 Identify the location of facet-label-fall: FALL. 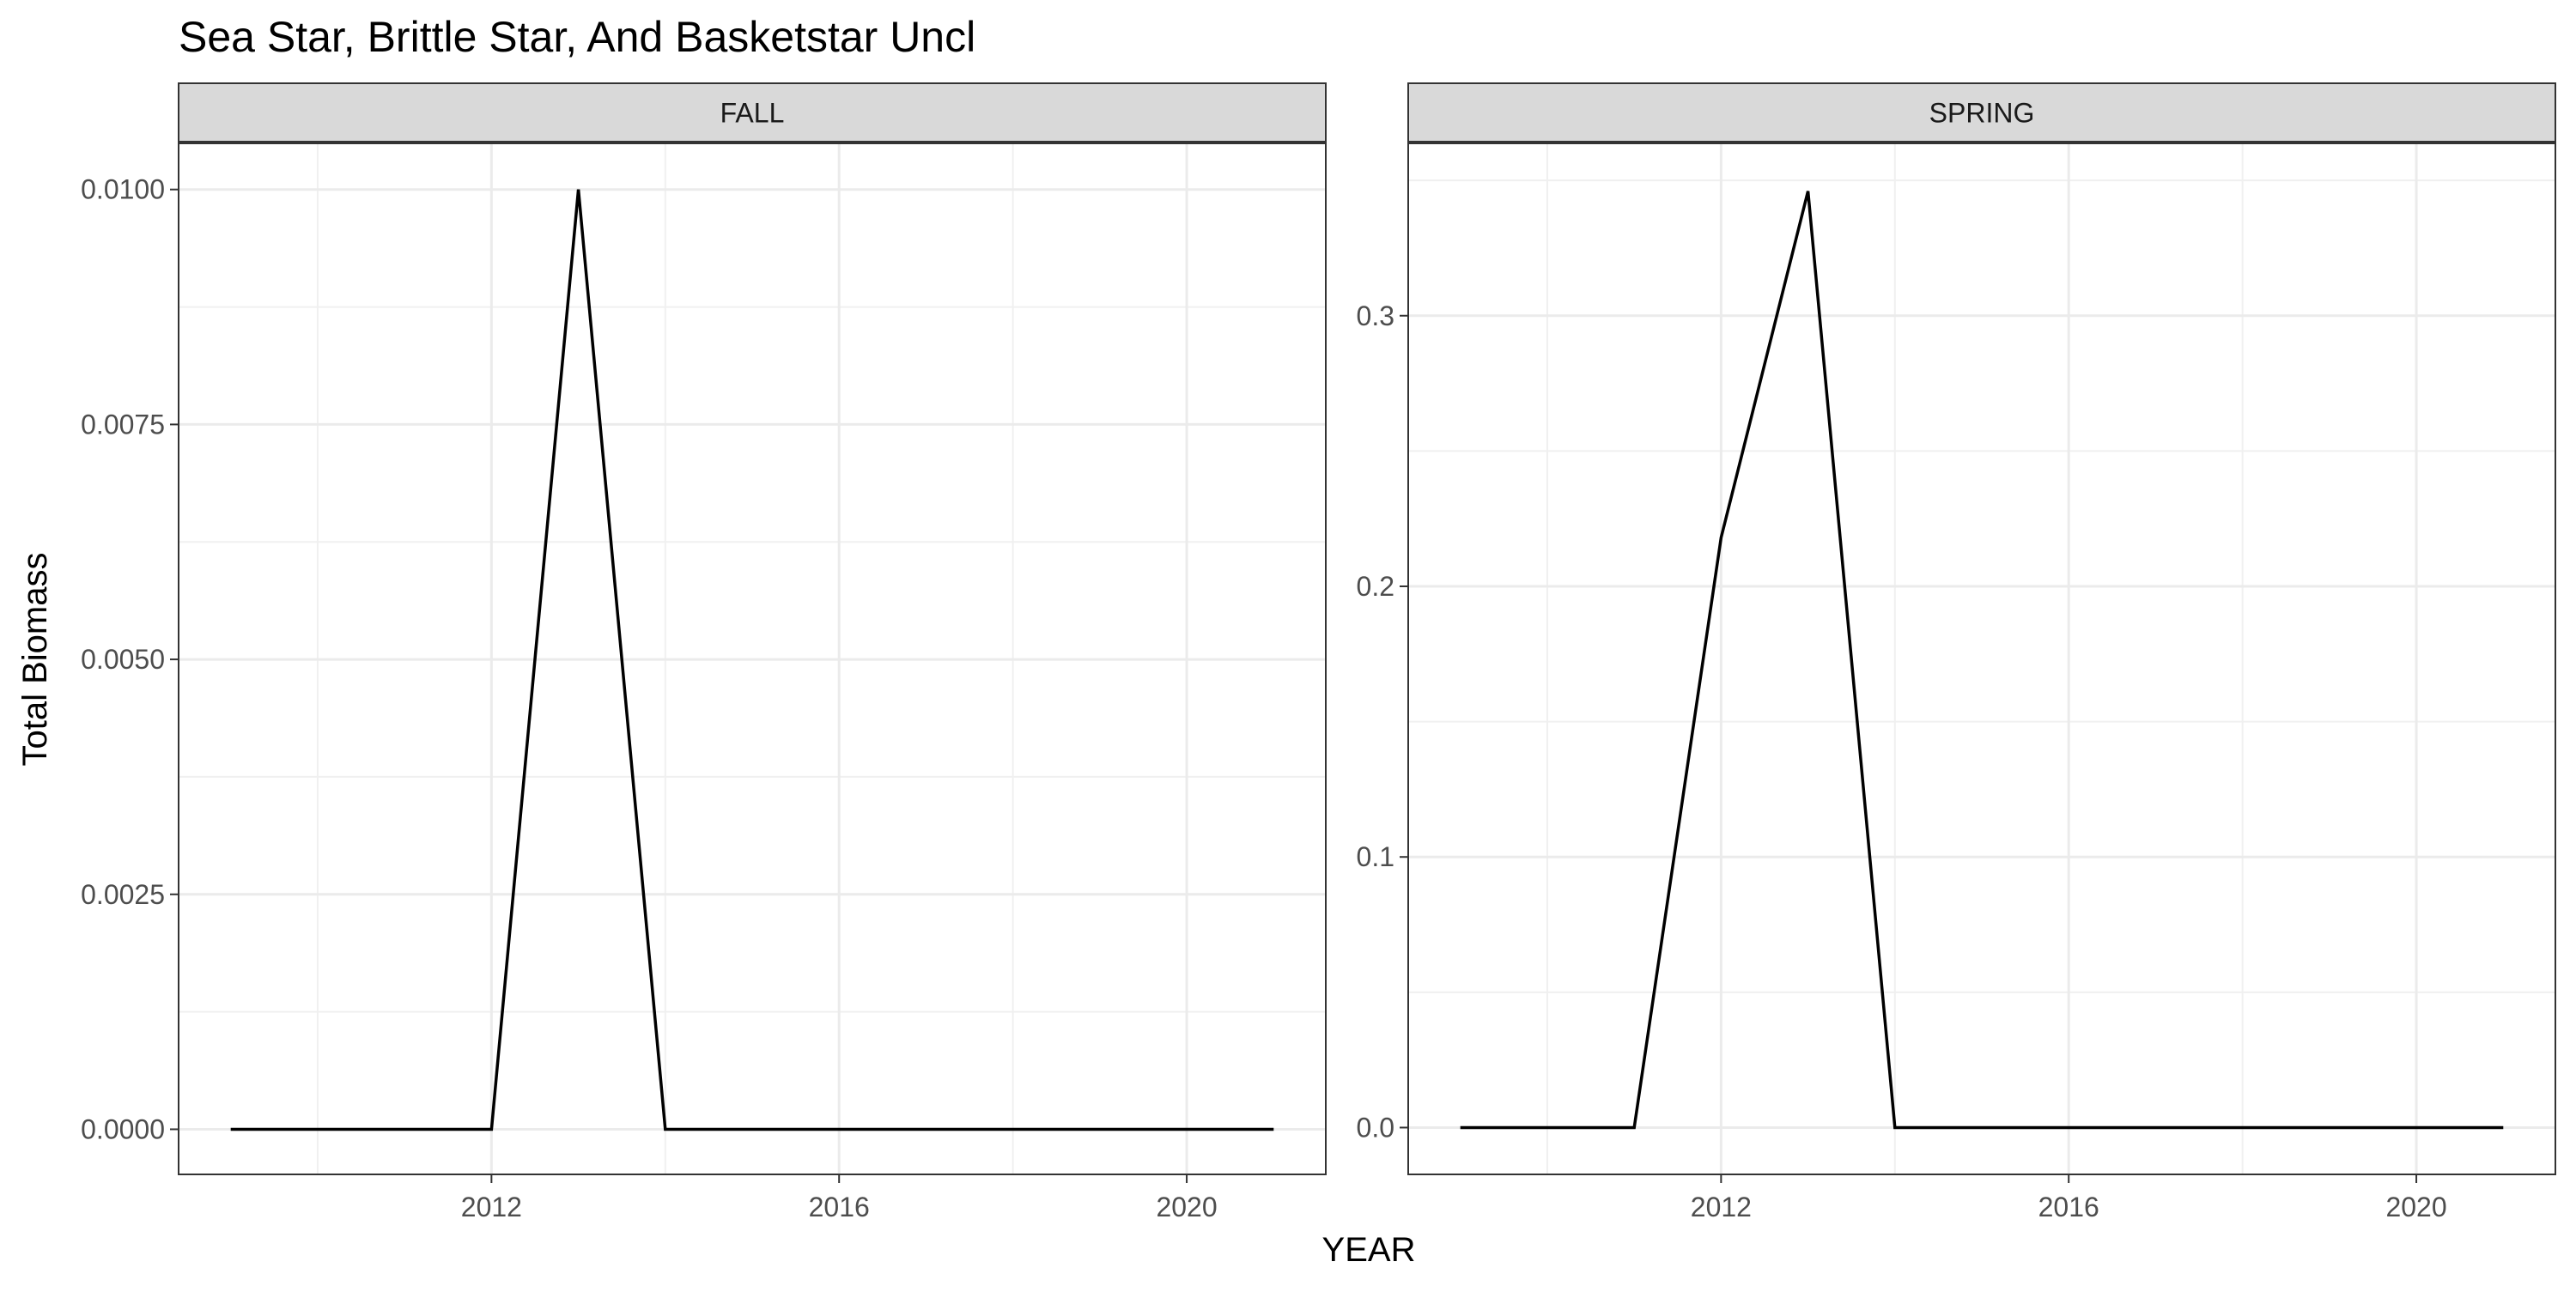
(753, 113).